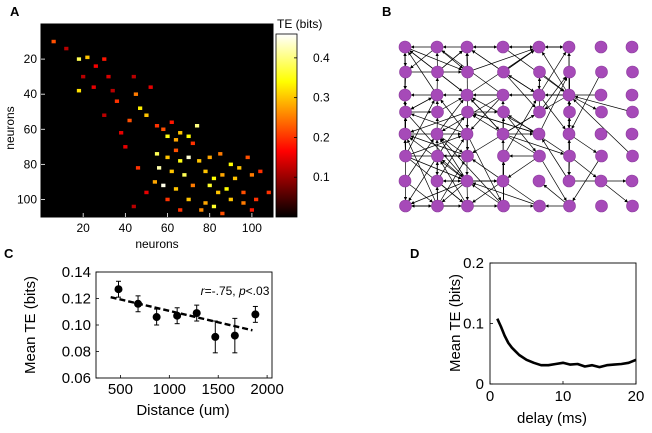  Describe the element at coordinates (76, 299) in the screenshot. I see `y-tick-label: 0.12` at that location.